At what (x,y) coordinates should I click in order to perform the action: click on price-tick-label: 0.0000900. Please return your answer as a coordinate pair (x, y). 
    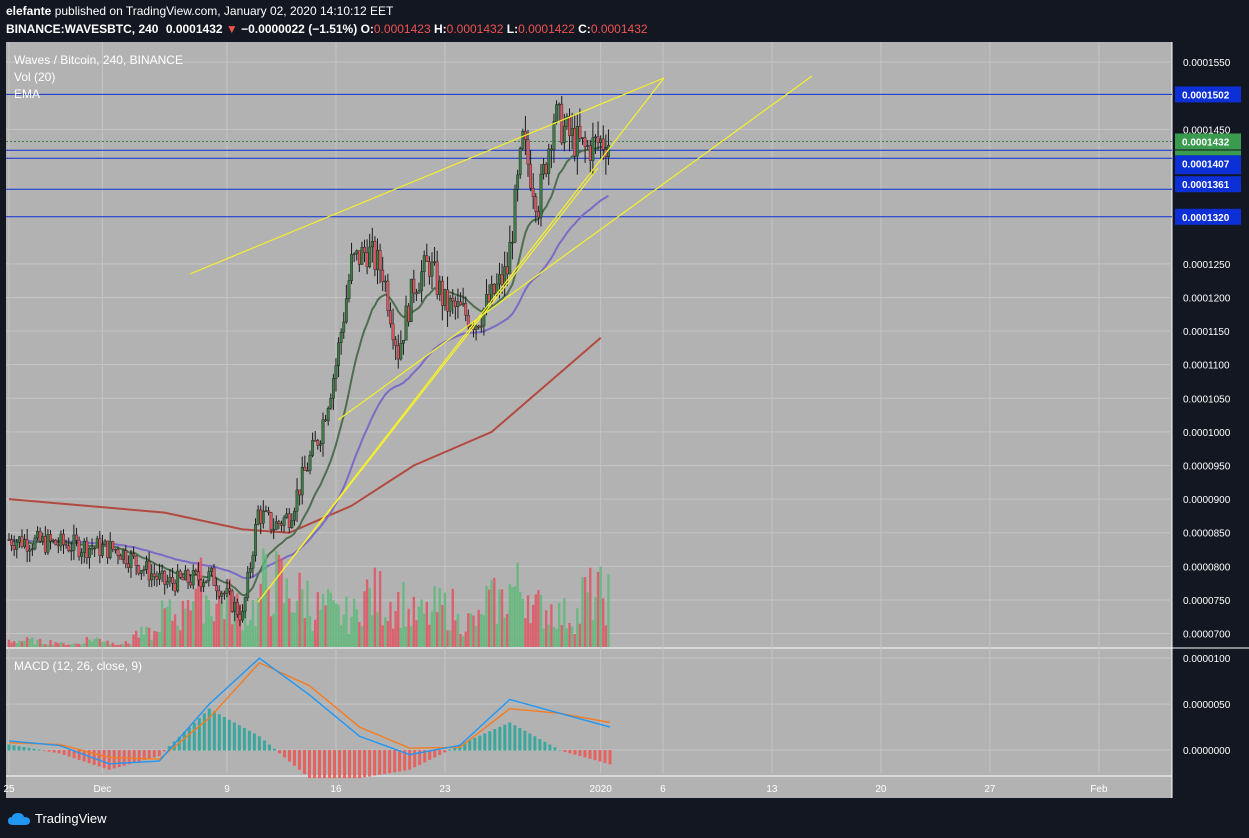
    Looking at the image, I should click on (1207, 500).